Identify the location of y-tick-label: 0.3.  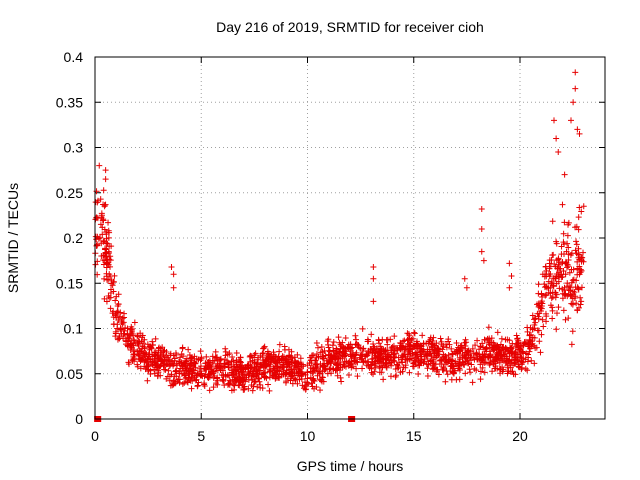
(74, 148).